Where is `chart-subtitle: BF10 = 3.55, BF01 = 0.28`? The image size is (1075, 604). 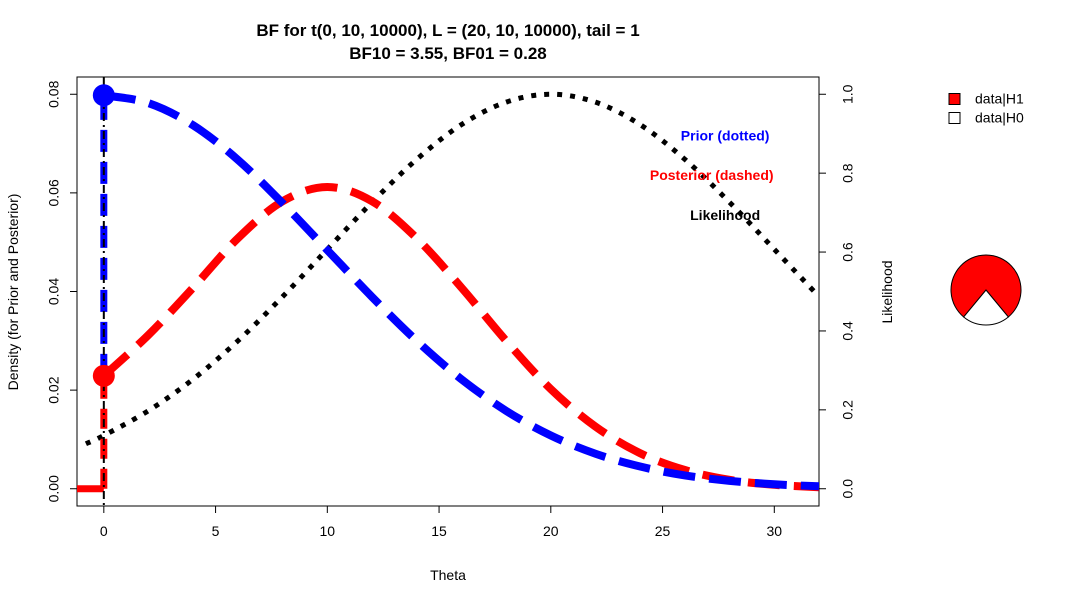
chart-subtitle: BF10 = 3.55, BF01 = 0.28 is located at coordinates (448, 53).